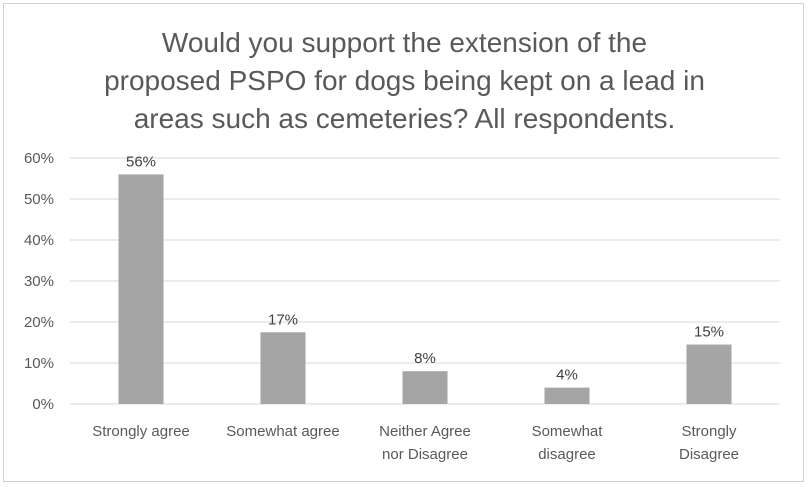 This screenshot has height=487, width=809. I want to click on category-label: Somewhat agree, so click(282, 431).